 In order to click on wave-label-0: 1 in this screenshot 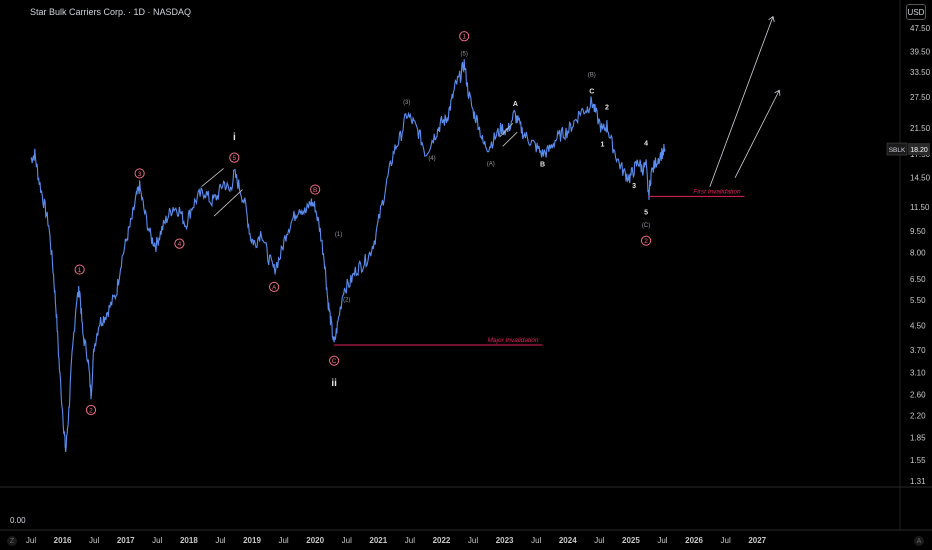, I will do `click(80, 270)`.